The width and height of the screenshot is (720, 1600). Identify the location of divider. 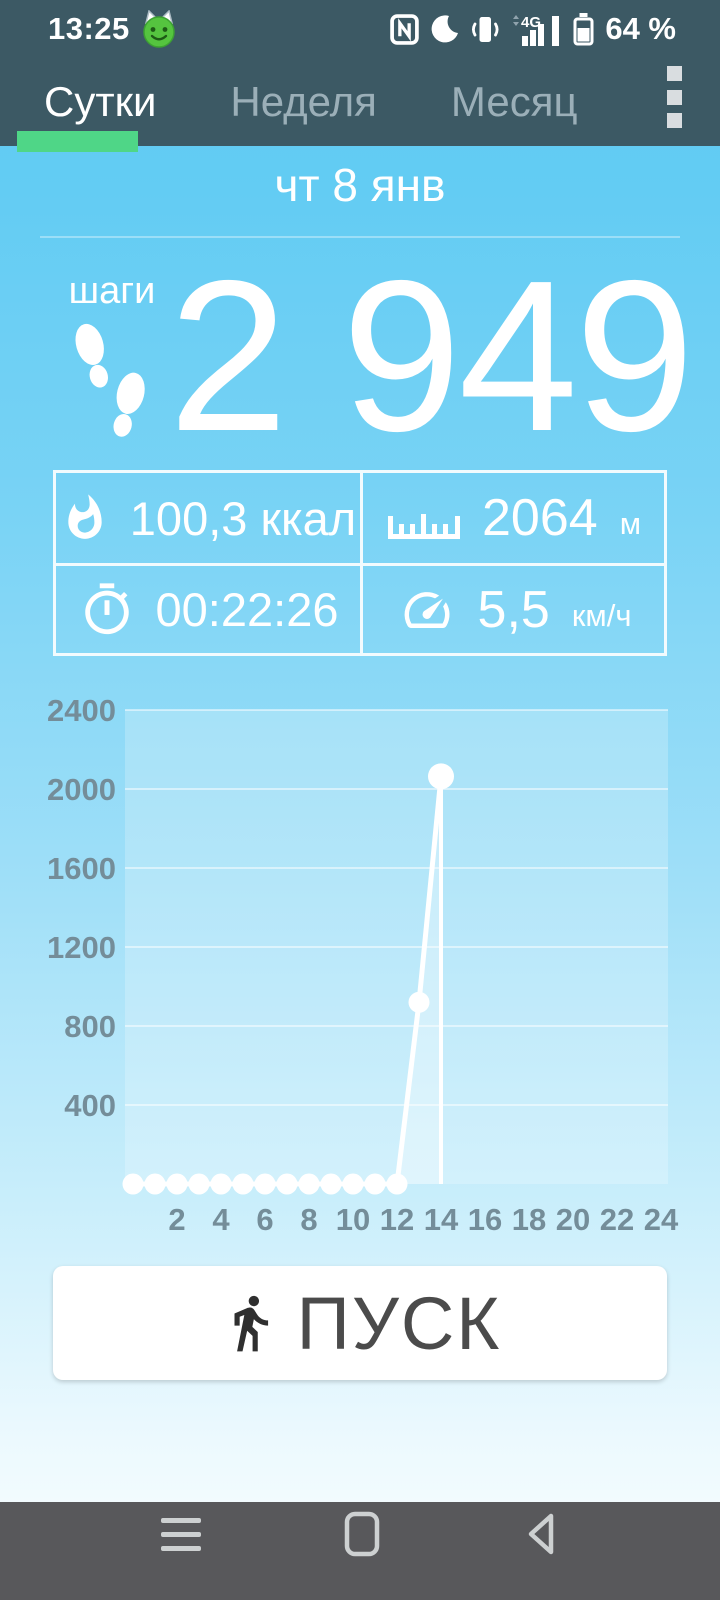
(360, 237).